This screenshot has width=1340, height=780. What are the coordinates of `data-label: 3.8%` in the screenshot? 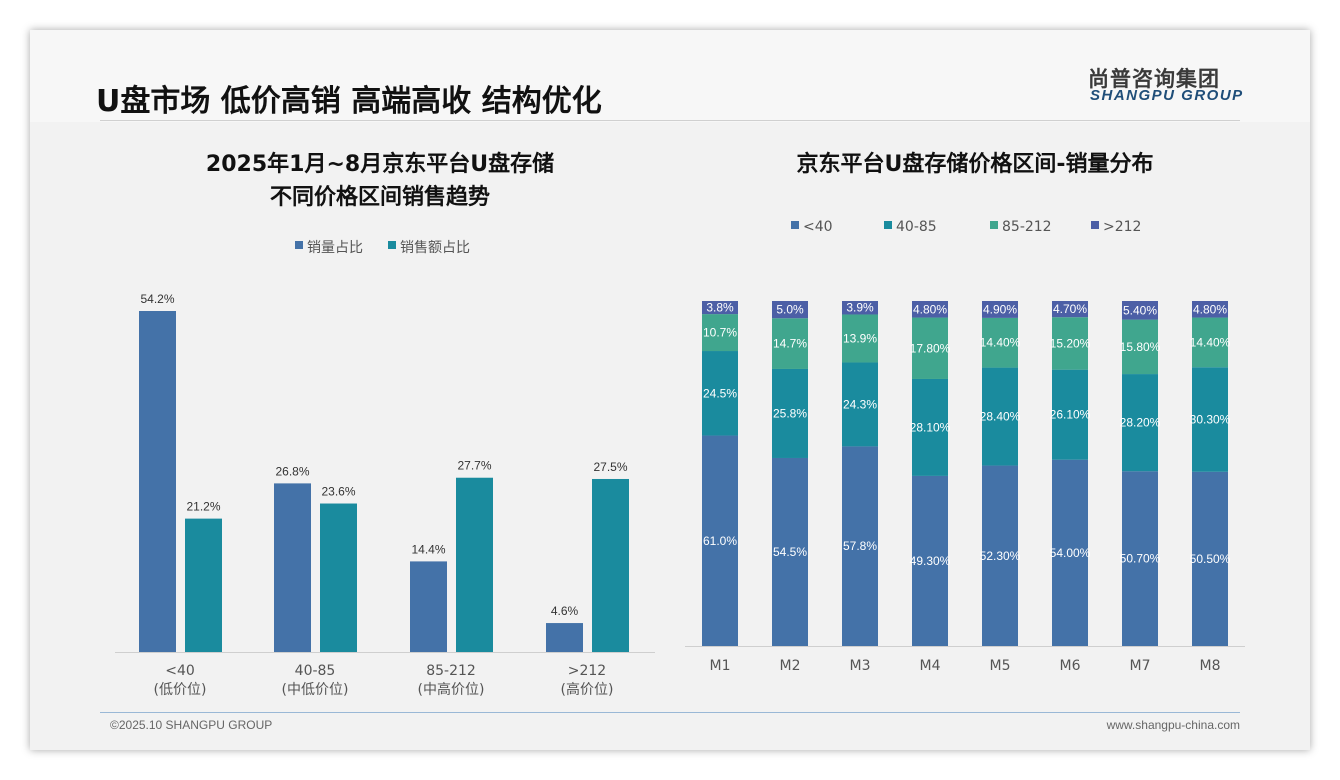 It's located at (720, 308).